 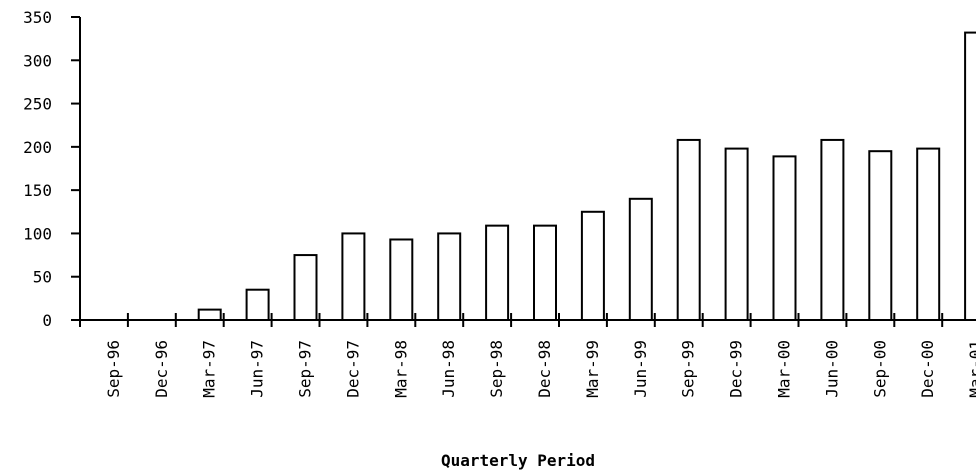 I want to click on y-axis: 0 50 100 150 200 250 300 350, so click(x=52, y=169).